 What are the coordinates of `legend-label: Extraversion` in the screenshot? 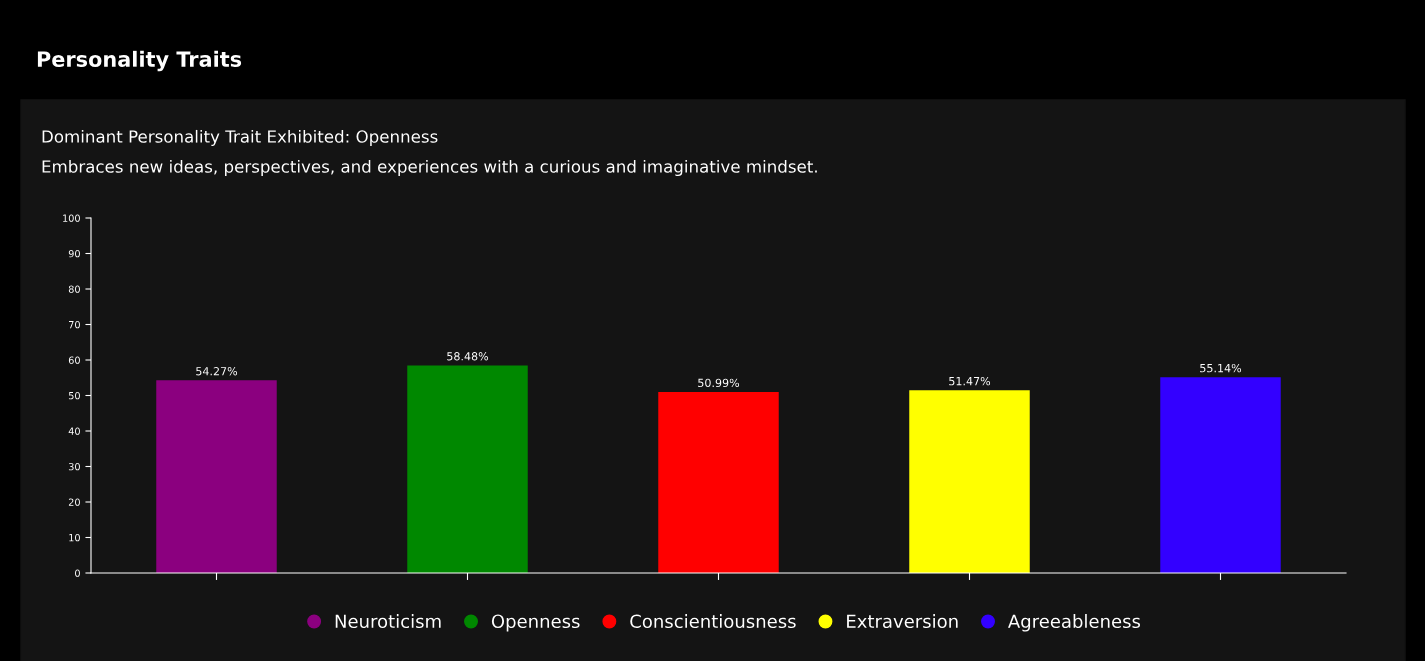 It's located at (902, 621).